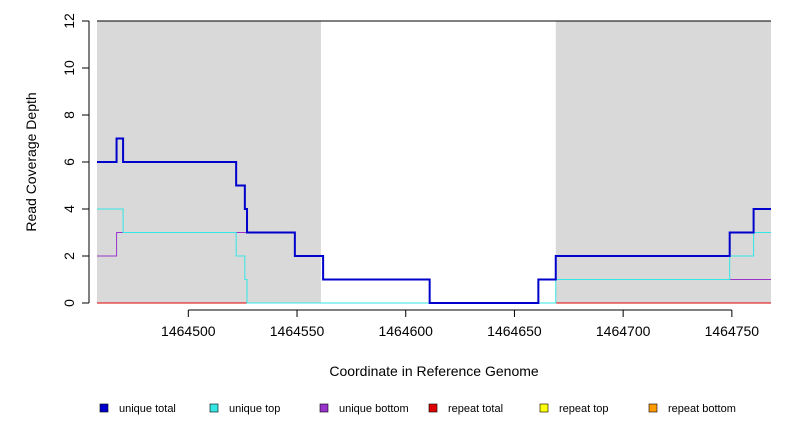 The height and width of the screenshot is (432, 792). What do you see at coordinates (69, 209) in the screenshot?
I see `y-tick-label: 4` at bounding box center [69, 209].